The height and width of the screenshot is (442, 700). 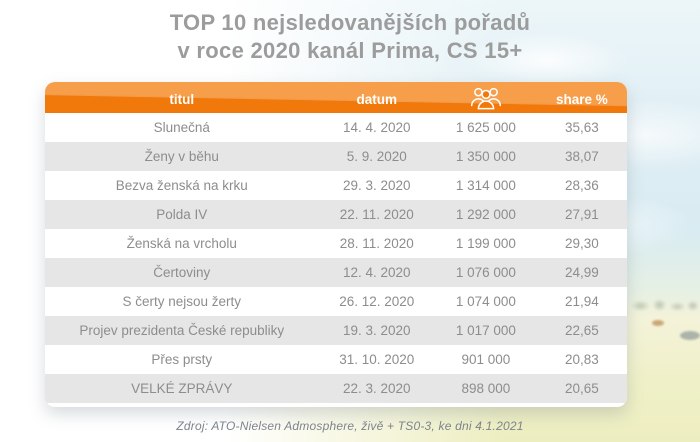 I want to click on cell-titul: Projev prezidenta České republiky, so click(x=182, y=330).